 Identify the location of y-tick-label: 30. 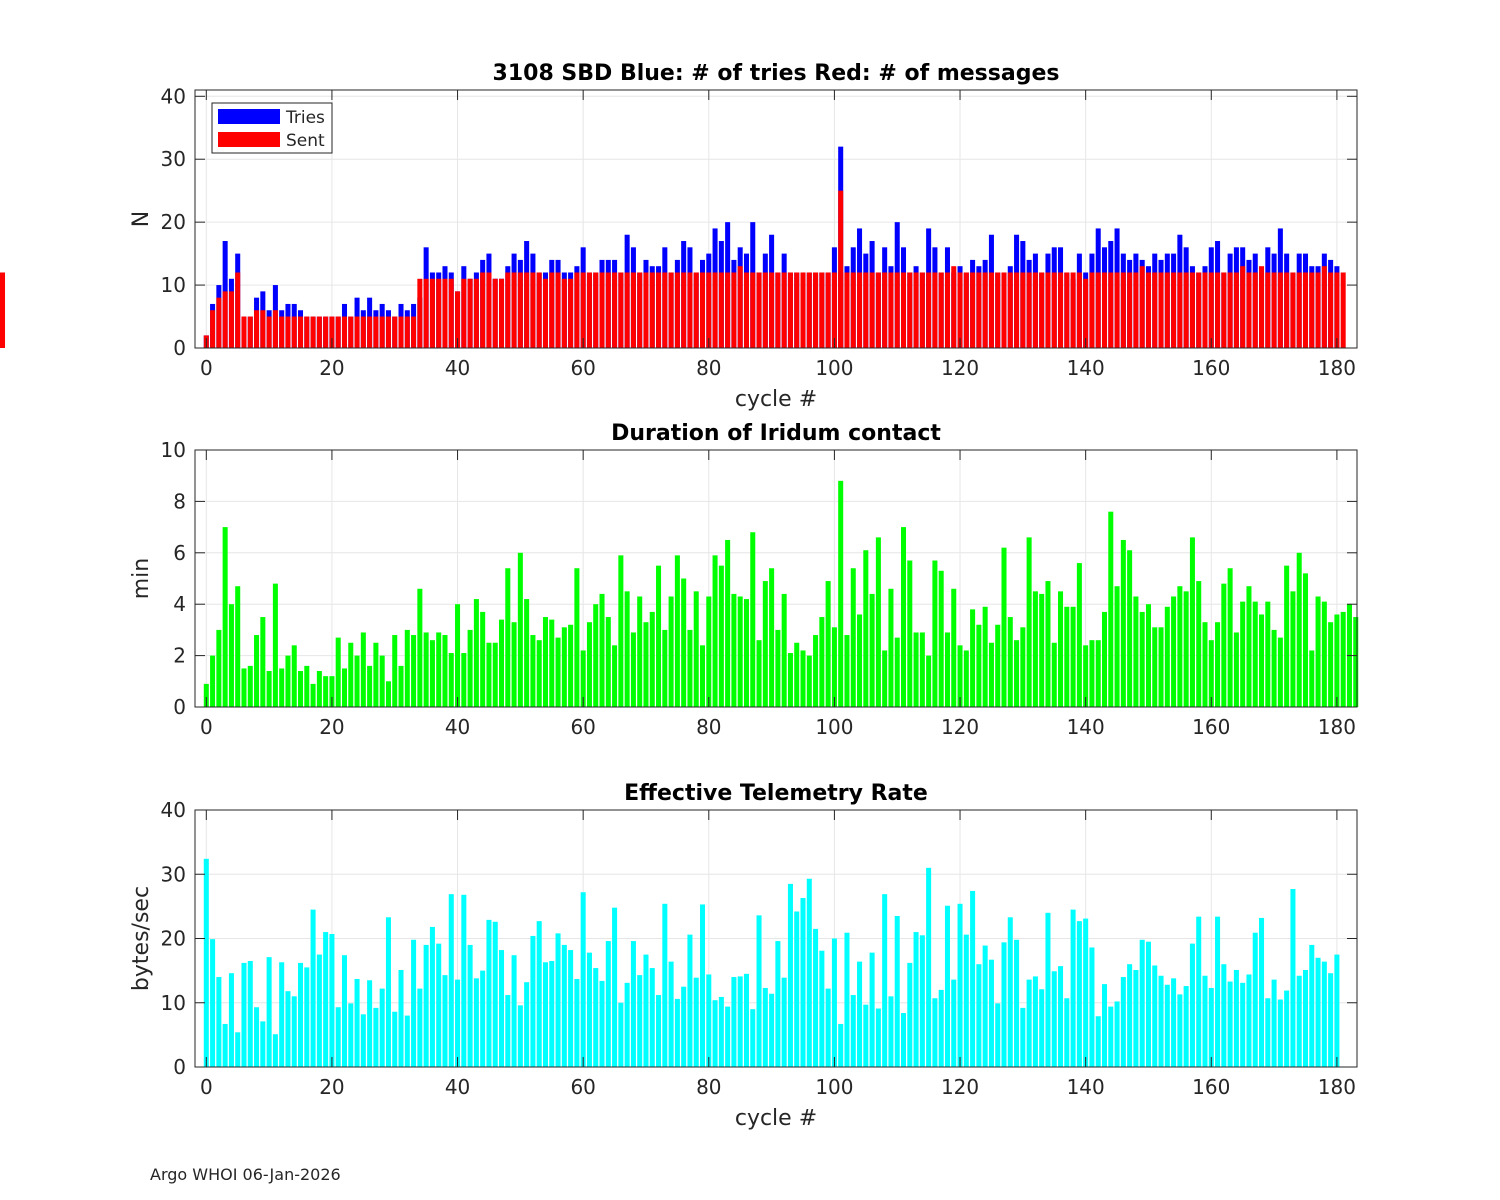
(173, 874).